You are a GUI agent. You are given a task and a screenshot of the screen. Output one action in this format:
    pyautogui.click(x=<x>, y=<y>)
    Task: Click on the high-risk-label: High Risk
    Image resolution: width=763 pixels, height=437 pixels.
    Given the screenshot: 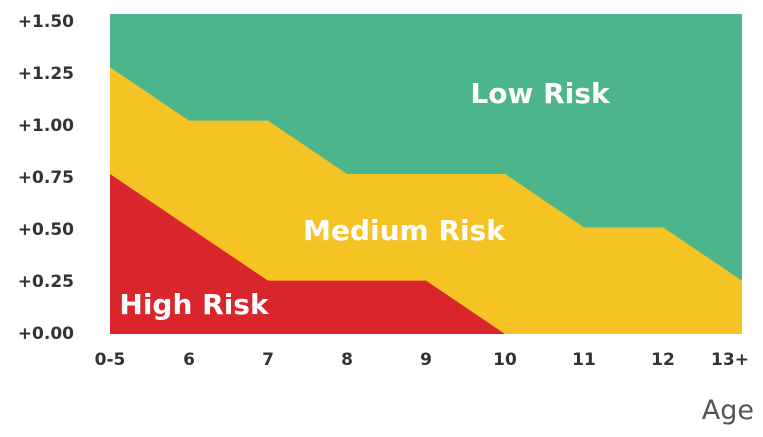 What is the action you would take?
    pyautogui.click(x=194, y=304)
    